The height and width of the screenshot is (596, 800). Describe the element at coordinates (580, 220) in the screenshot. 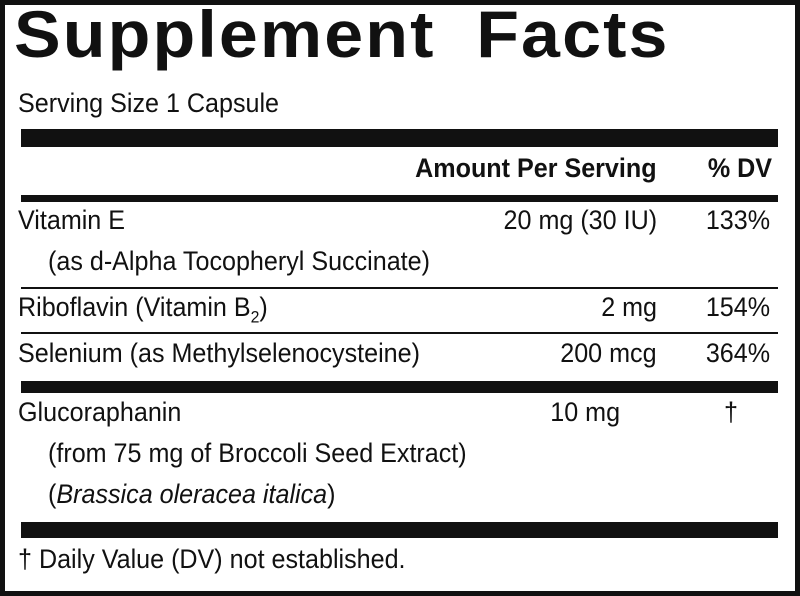

I see `nutrient-amount: 20 mg (30 IU)` at that location.